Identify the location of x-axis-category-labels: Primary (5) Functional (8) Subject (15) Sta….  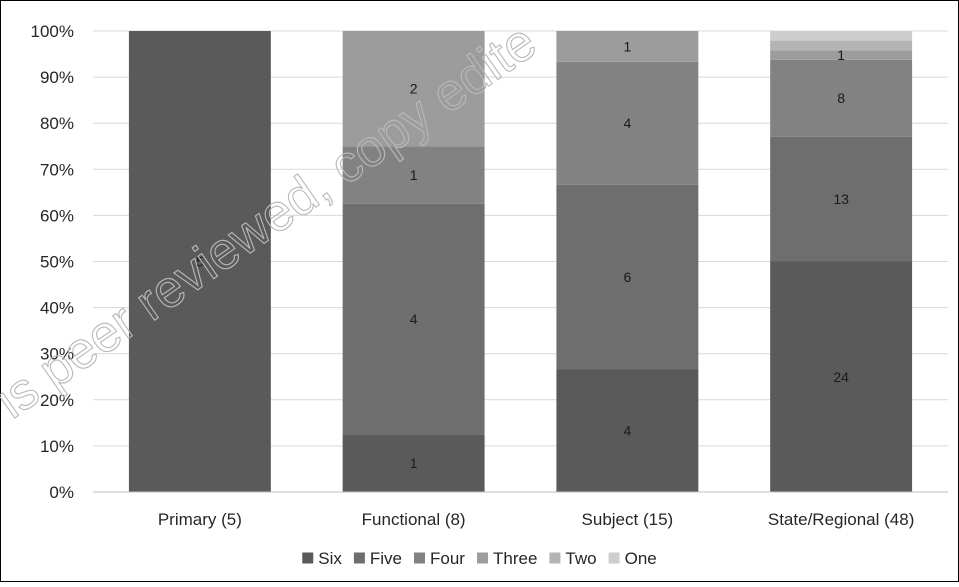
(536, 519).